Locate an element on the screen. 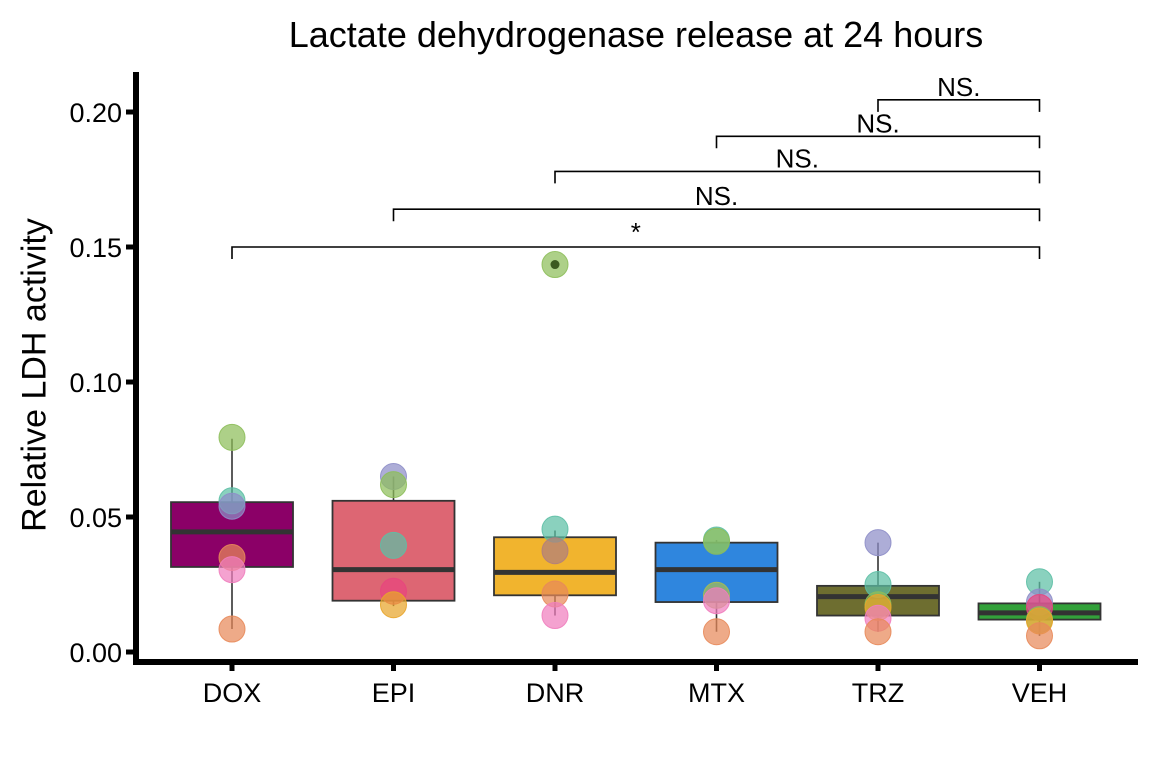 This screenshot has height=768, width=1152. bracket-label: * is located at coordinates (636, 232).